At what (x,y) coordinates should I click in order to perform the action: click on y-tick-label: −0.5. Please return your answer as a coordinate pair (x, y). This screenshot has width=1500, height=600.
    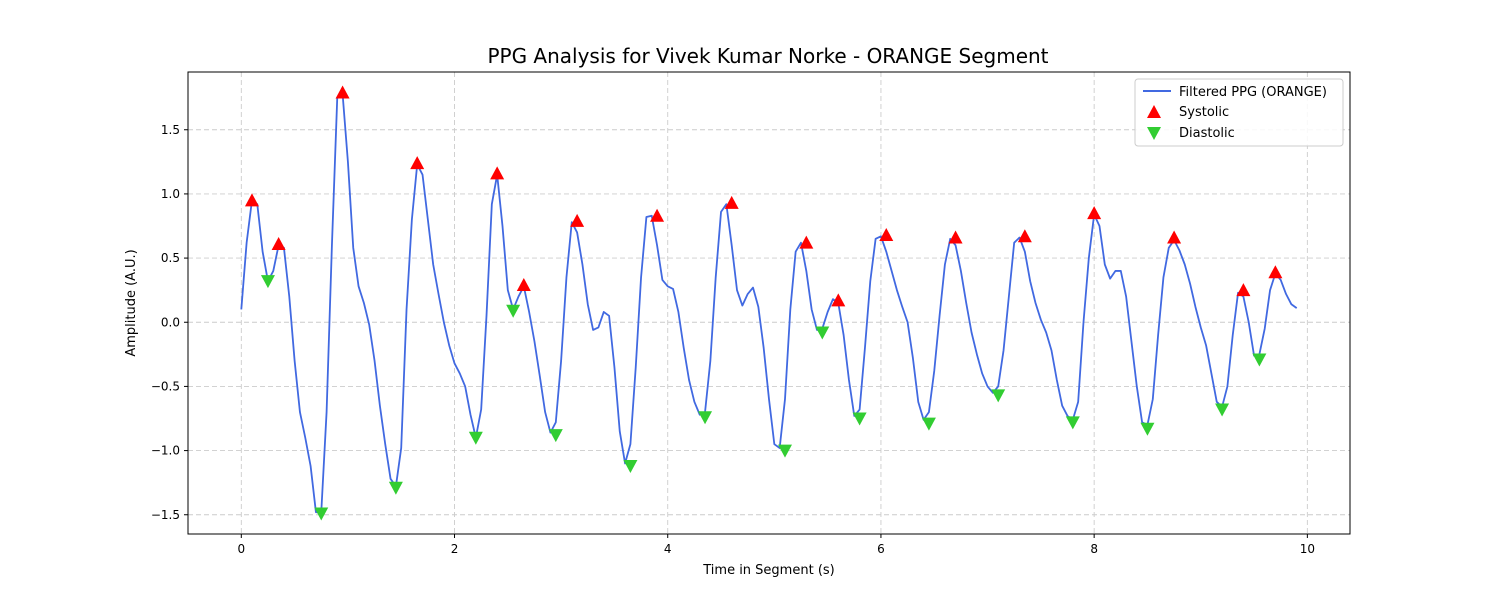
    Looking at the image, I should click on (165, 386).